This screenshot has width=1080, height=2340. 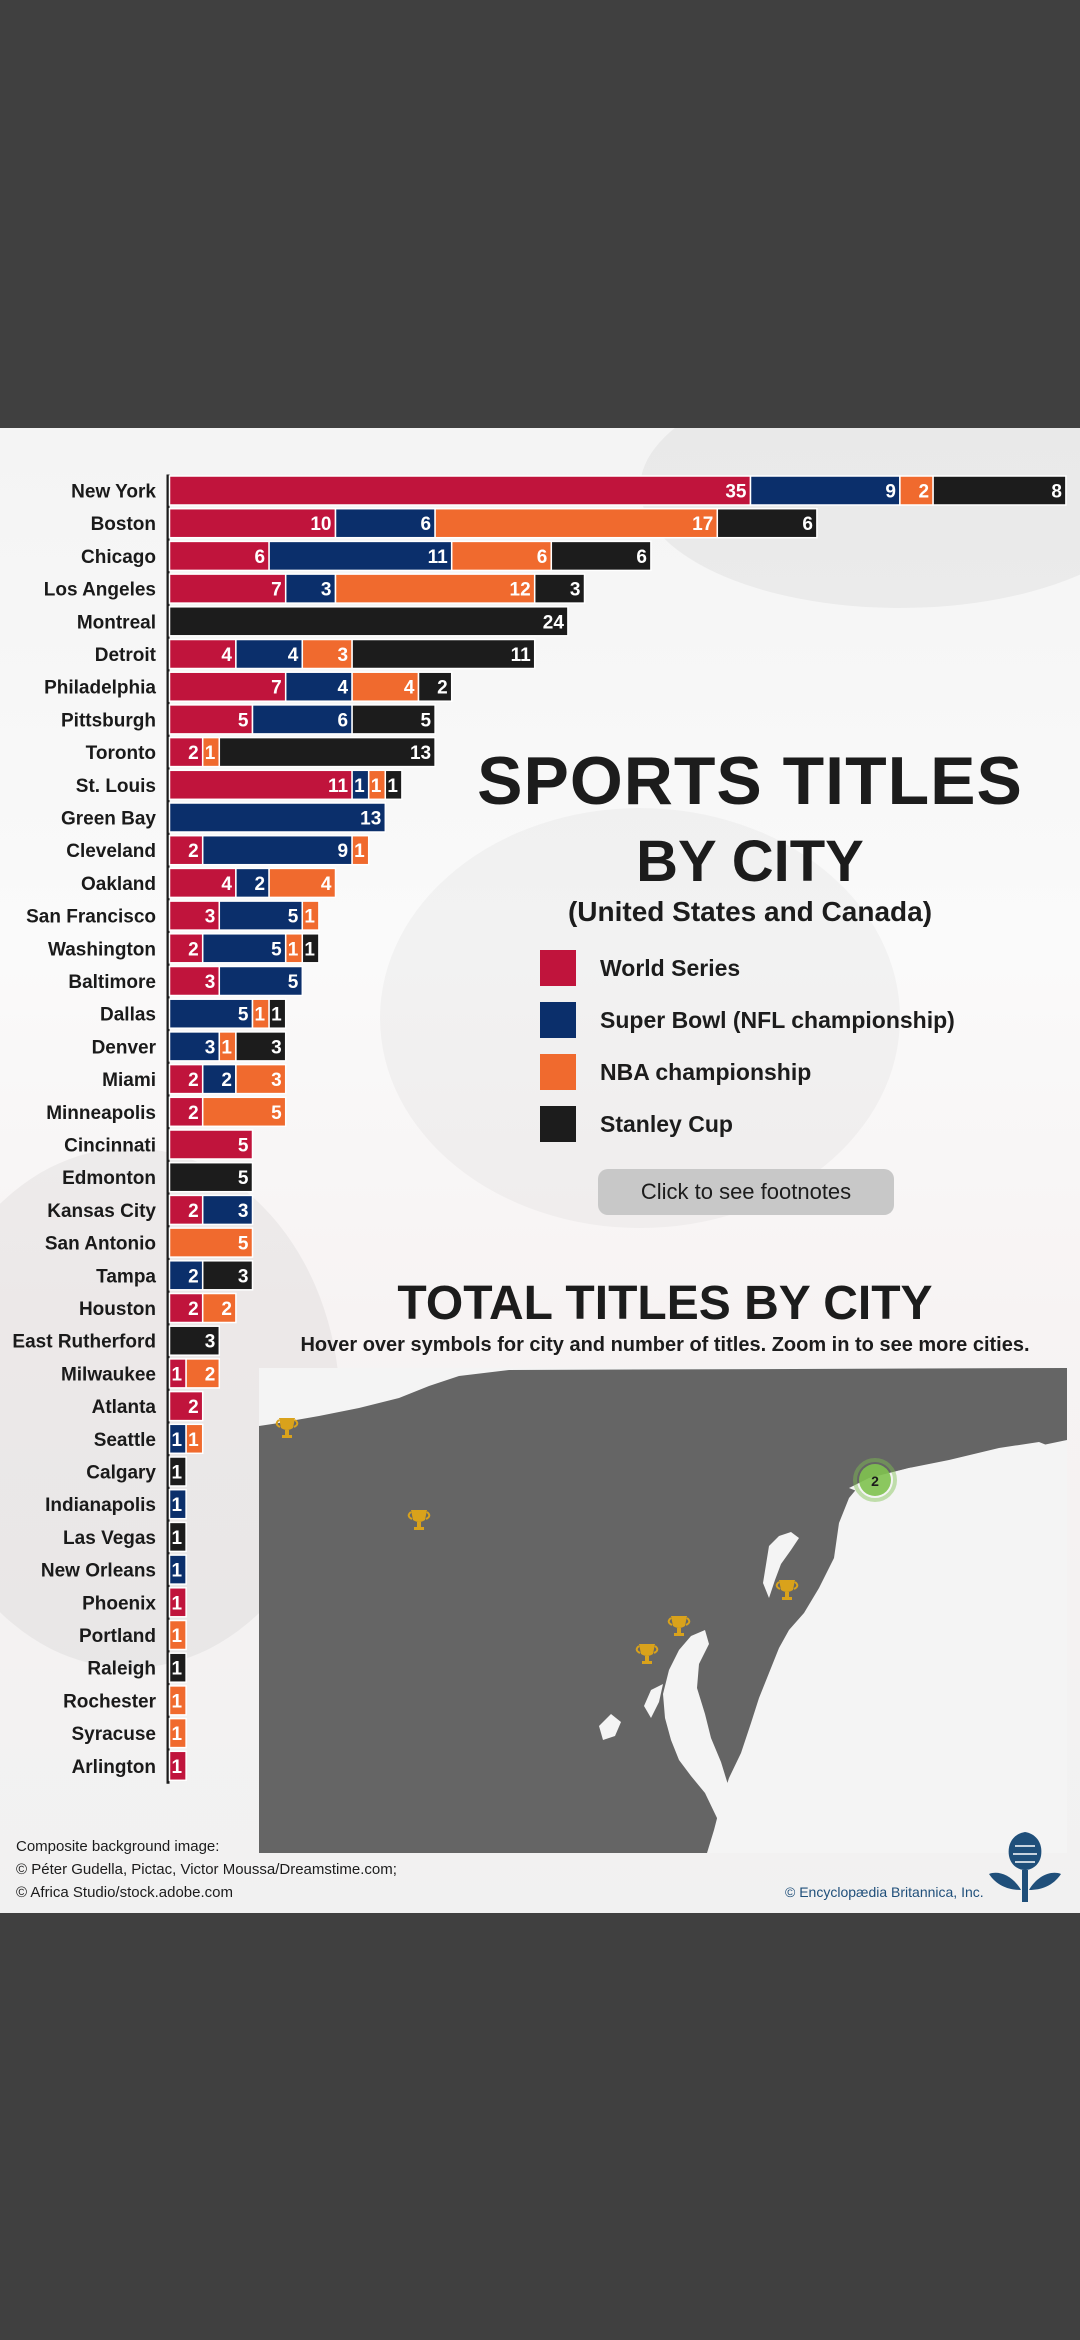 What do you see at coordinates (114, 1767) in the screenshot?
I see `city-label: Arlington` at bounding box center [114, 1767].